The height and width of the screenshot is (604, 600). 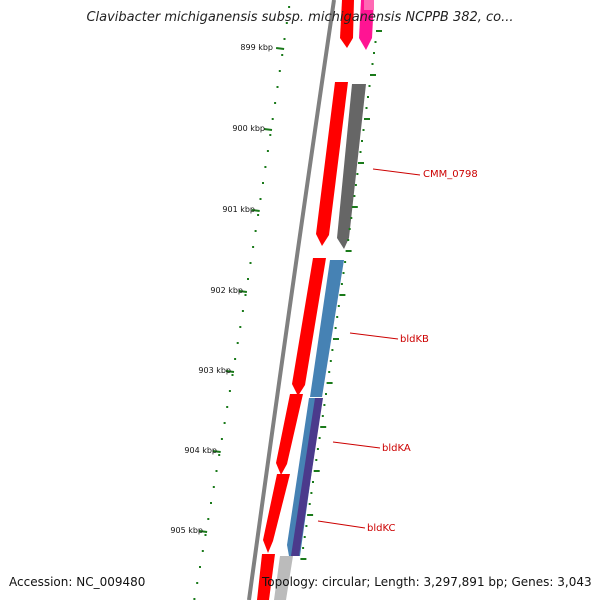 I want to click on accession-text: Accession: NC_009480, so click(x=77, y=582).